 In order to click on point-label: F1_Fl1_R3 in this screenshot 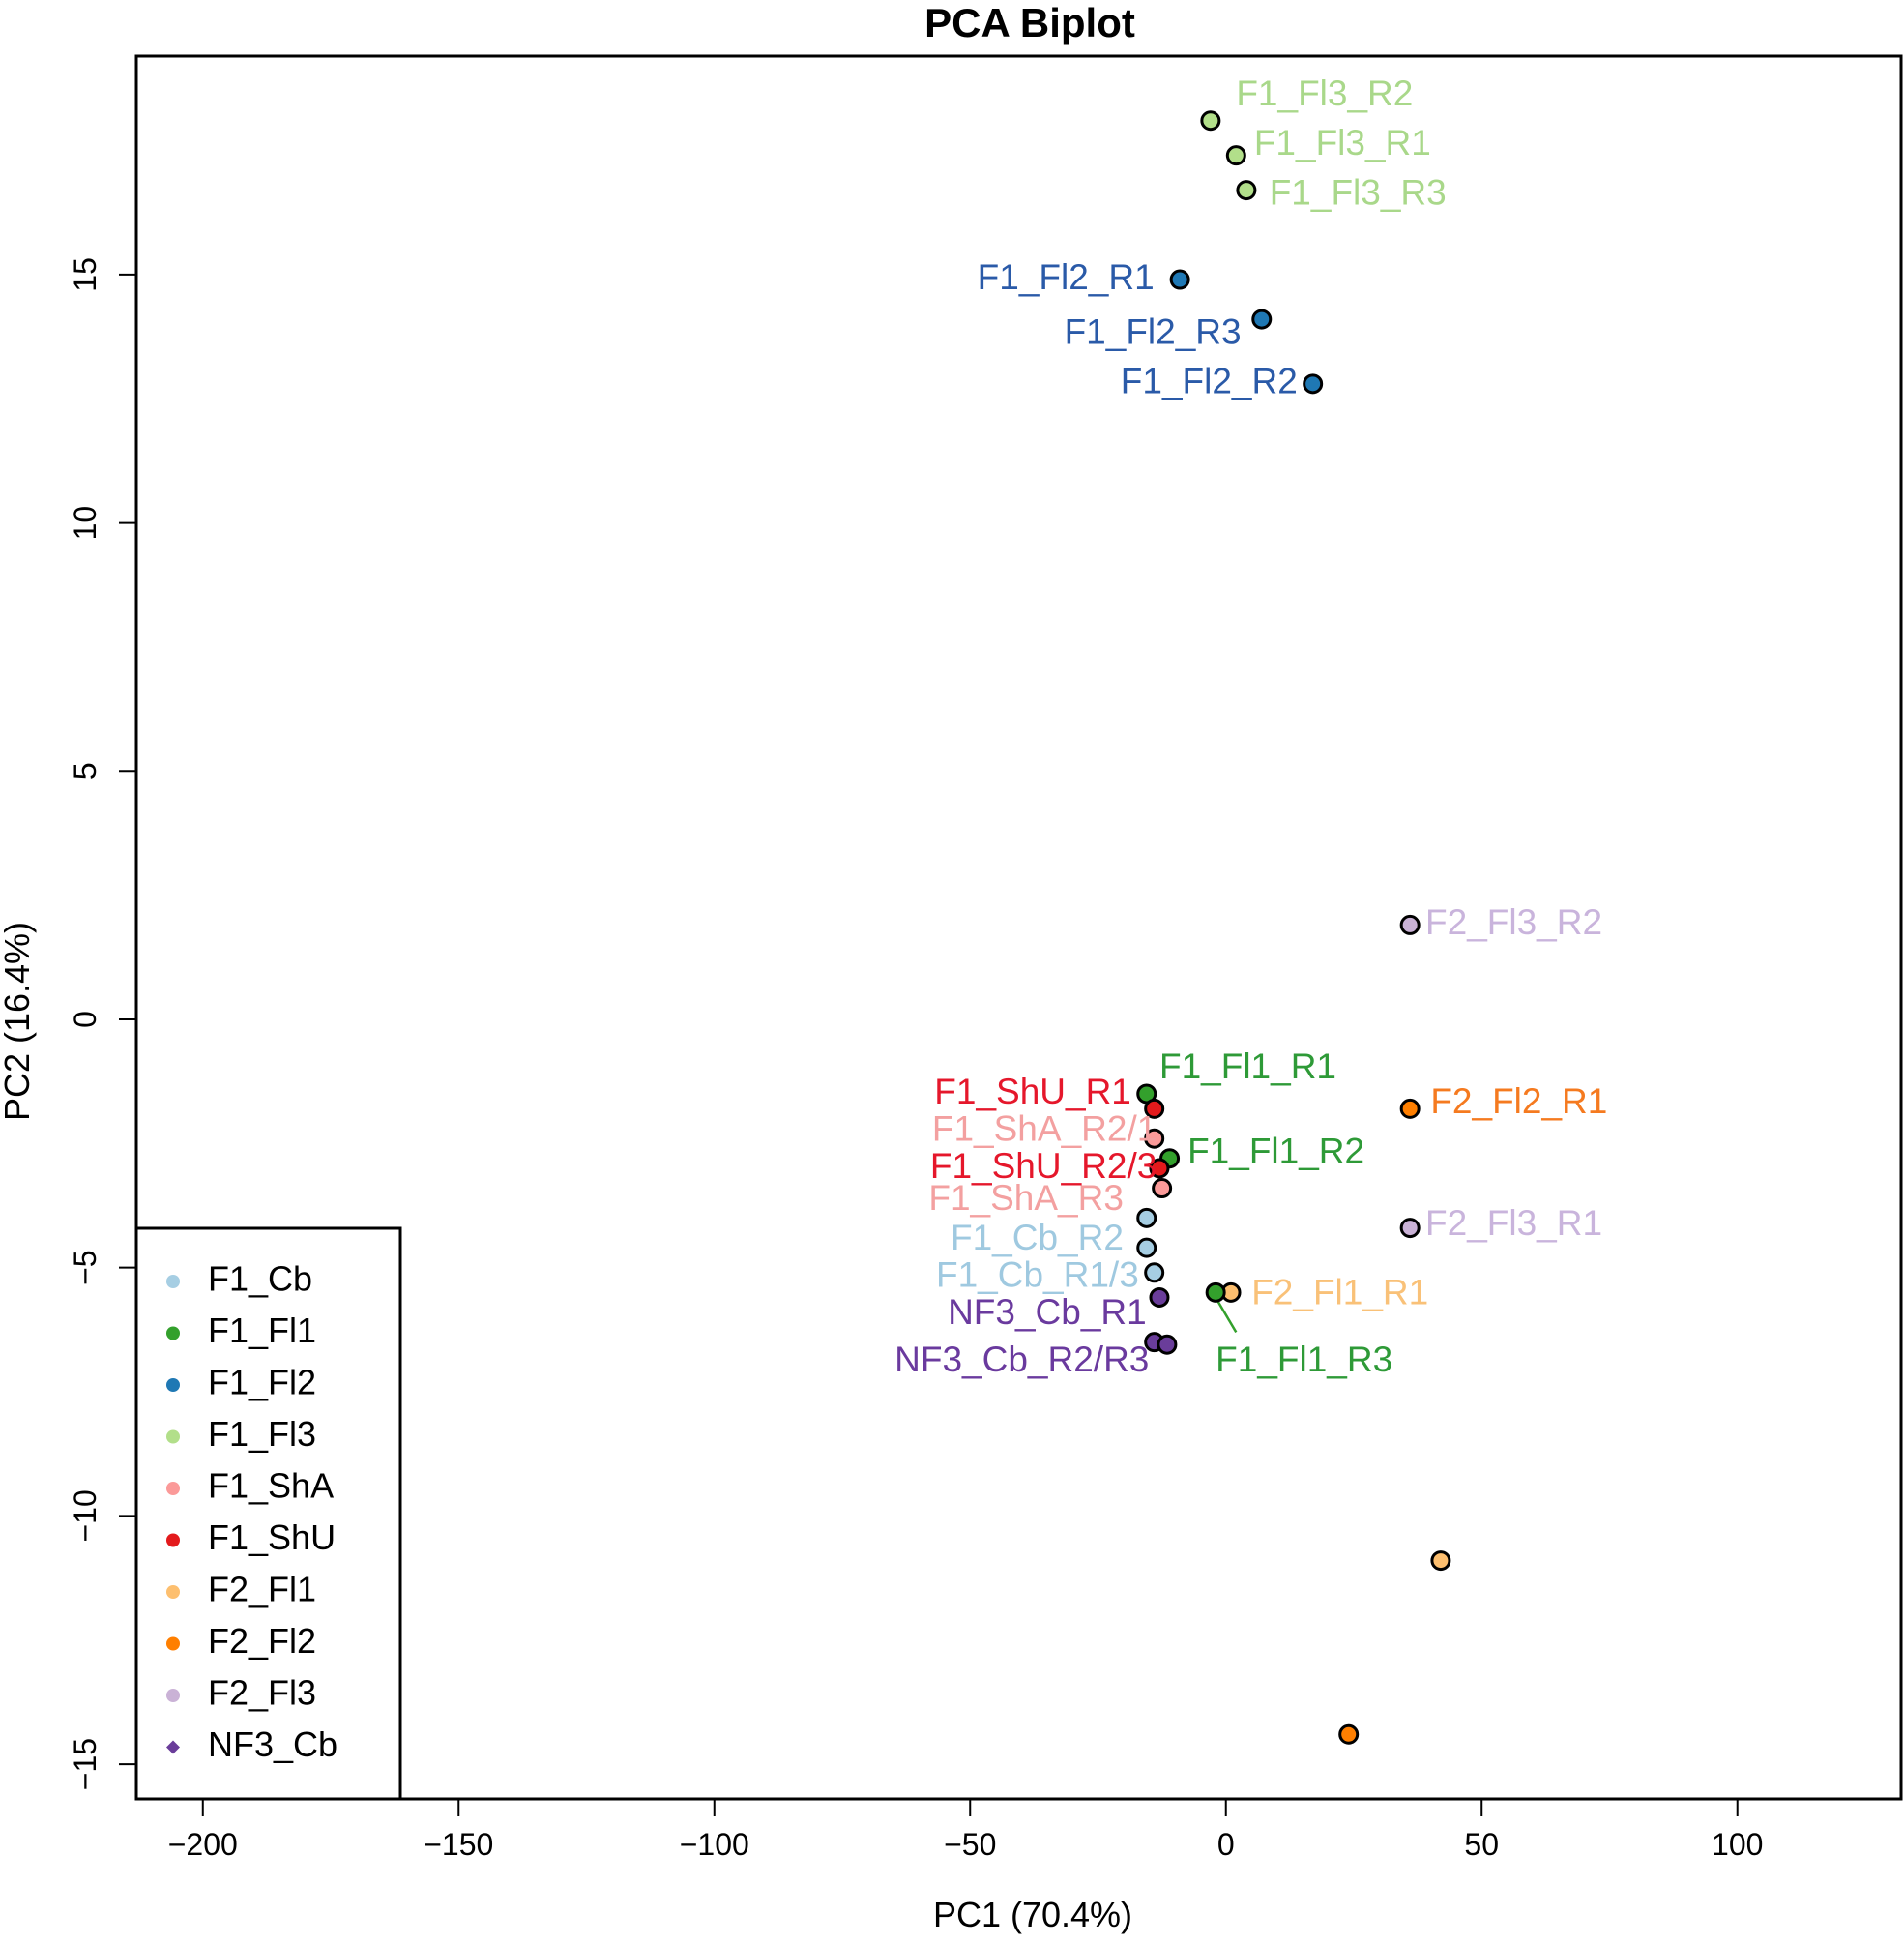, I will do `click(1304, 1359)`.